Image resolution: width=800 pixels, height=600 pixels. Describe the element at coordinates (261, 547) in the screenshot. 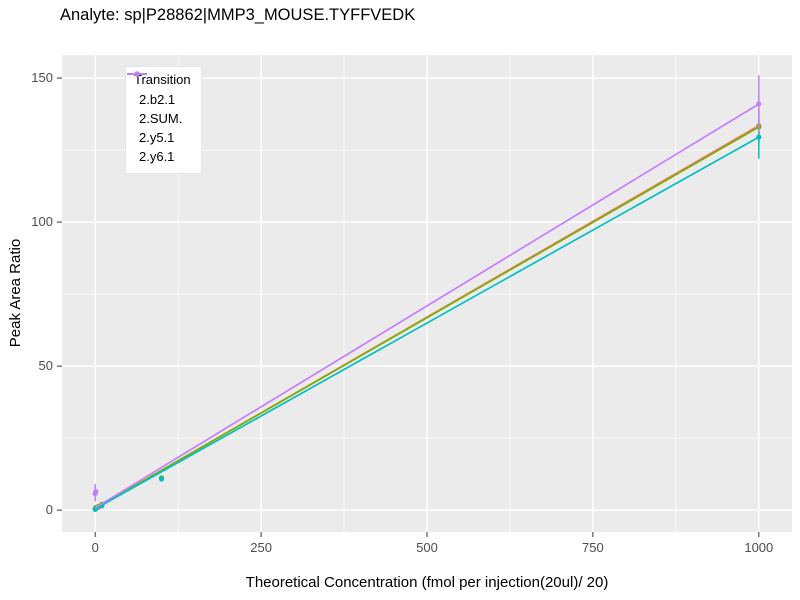

I see `x-tick-label: 250` at that location.